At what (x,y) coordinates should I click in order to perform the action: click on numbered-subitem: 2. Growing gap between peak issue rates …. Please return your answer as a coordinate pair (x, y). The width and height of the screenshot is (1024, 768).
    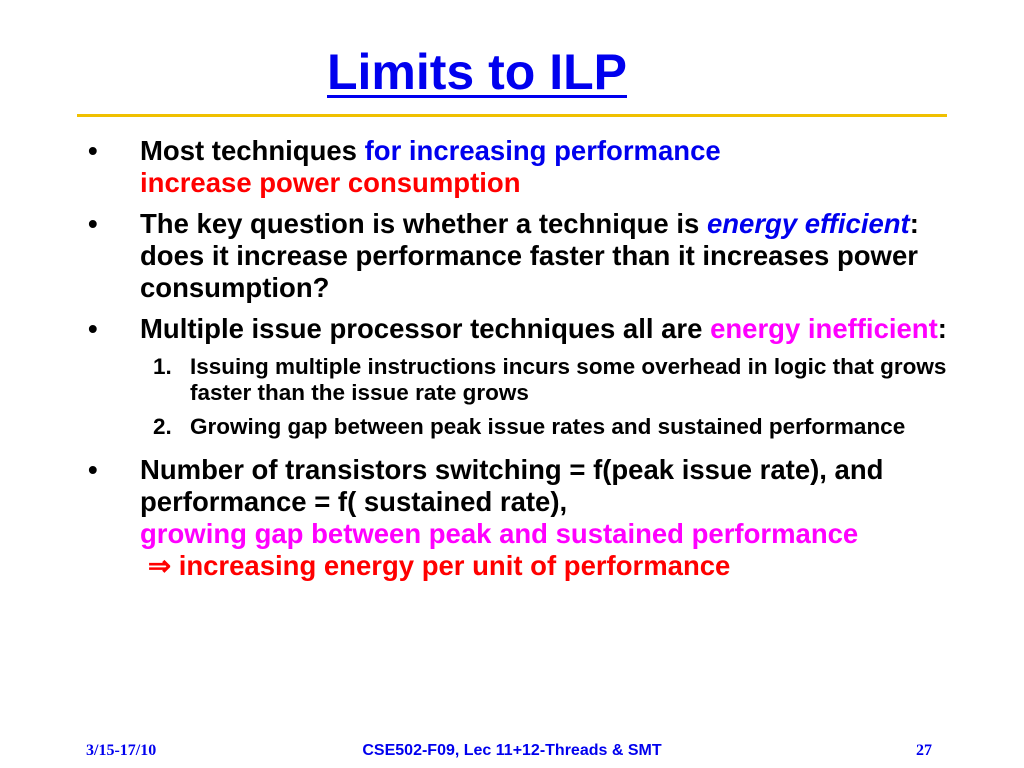
    Looking at the image, I should click on (538, 427).